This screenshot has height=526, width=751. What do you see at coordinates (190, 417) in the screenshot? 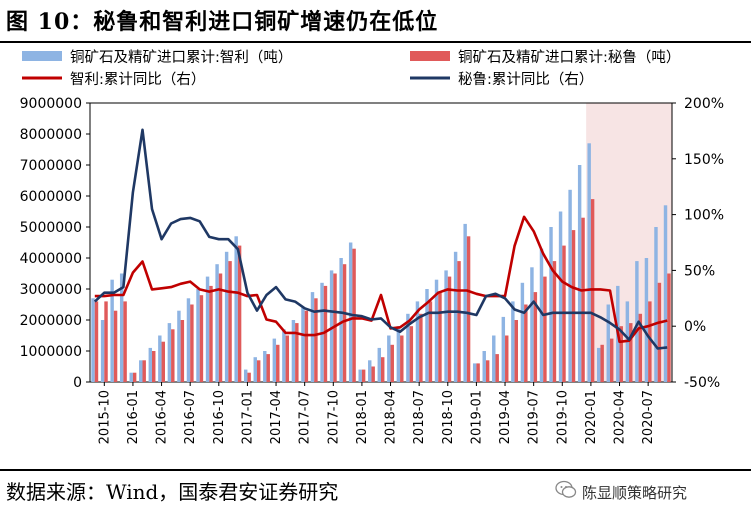
I see `x-tick-label: 2016-07` at bounding box center [190, 417].